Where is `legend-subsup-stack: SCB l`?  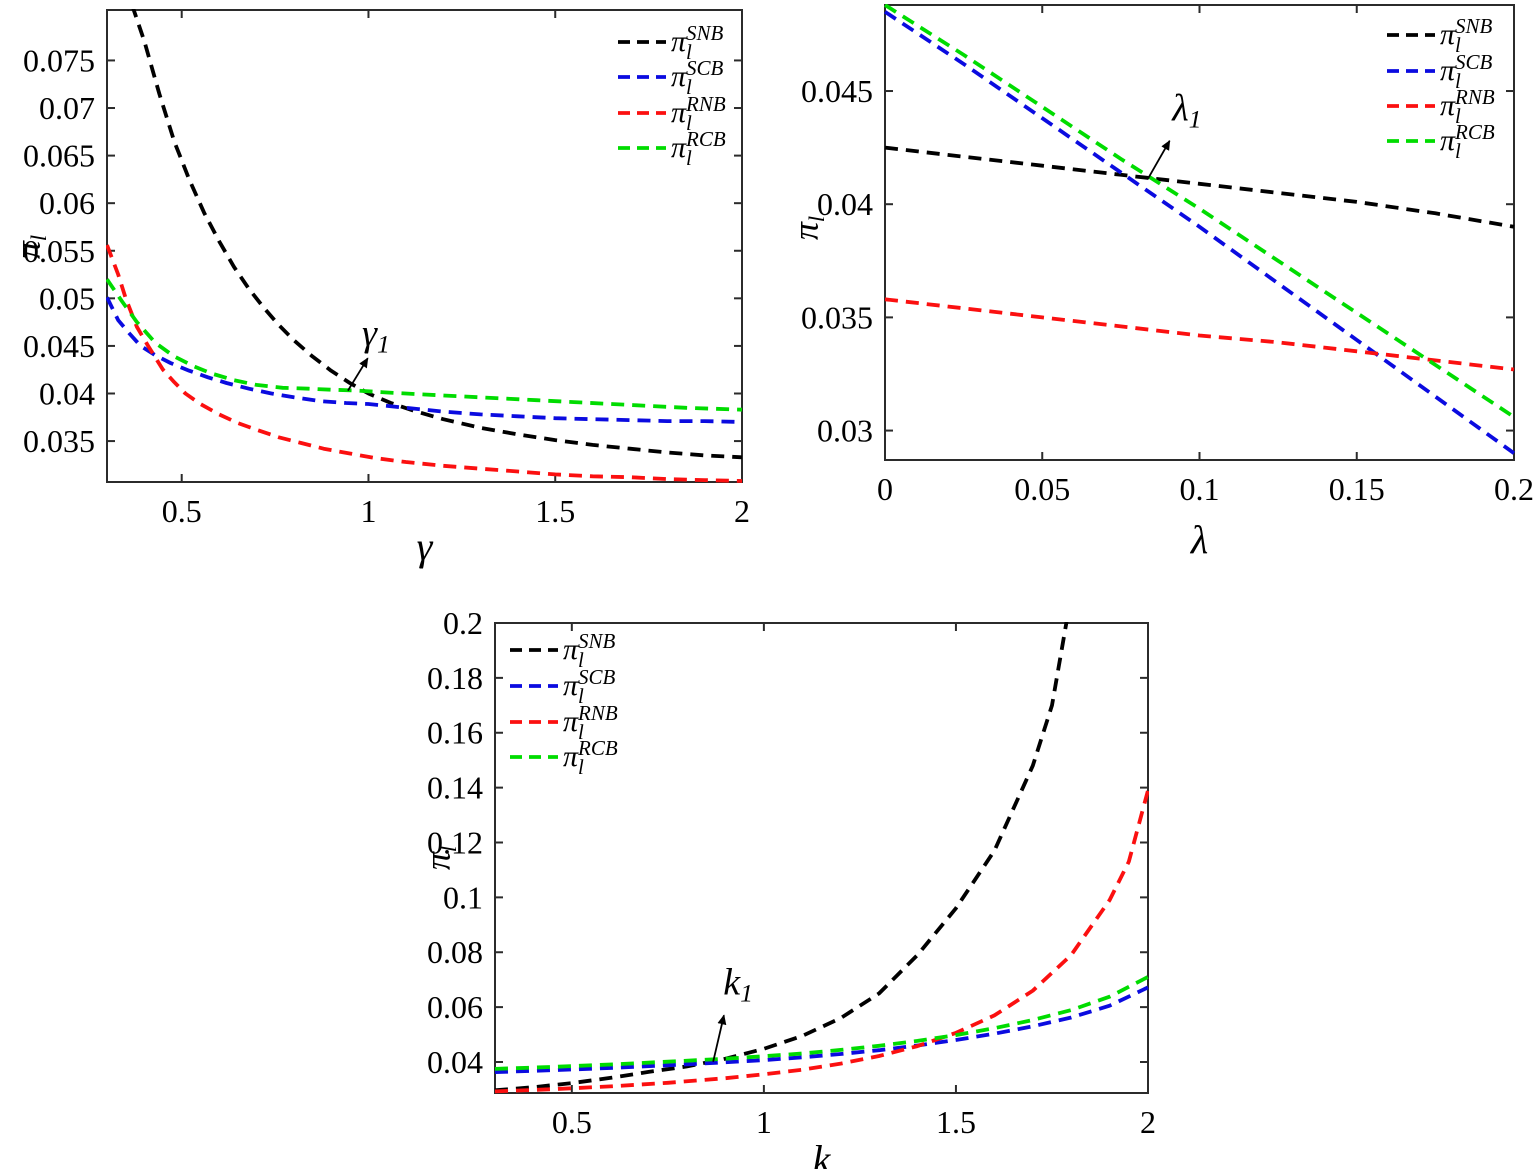
legend-subsup-stack: SCB l is located at coordinates (1474, 71).